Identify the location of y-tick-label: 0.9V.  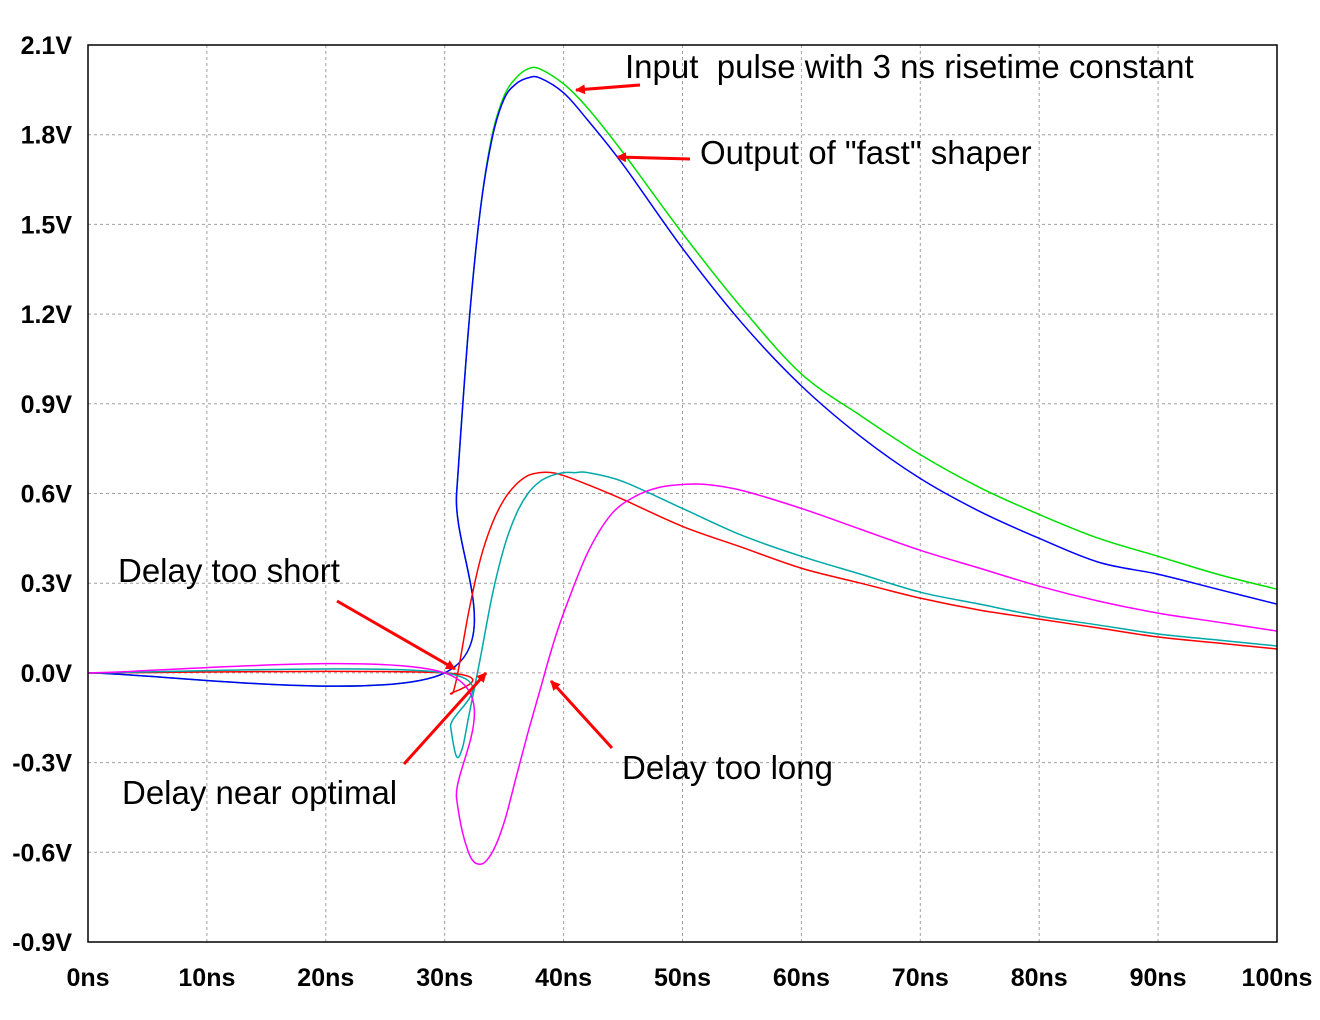
(47, 405).